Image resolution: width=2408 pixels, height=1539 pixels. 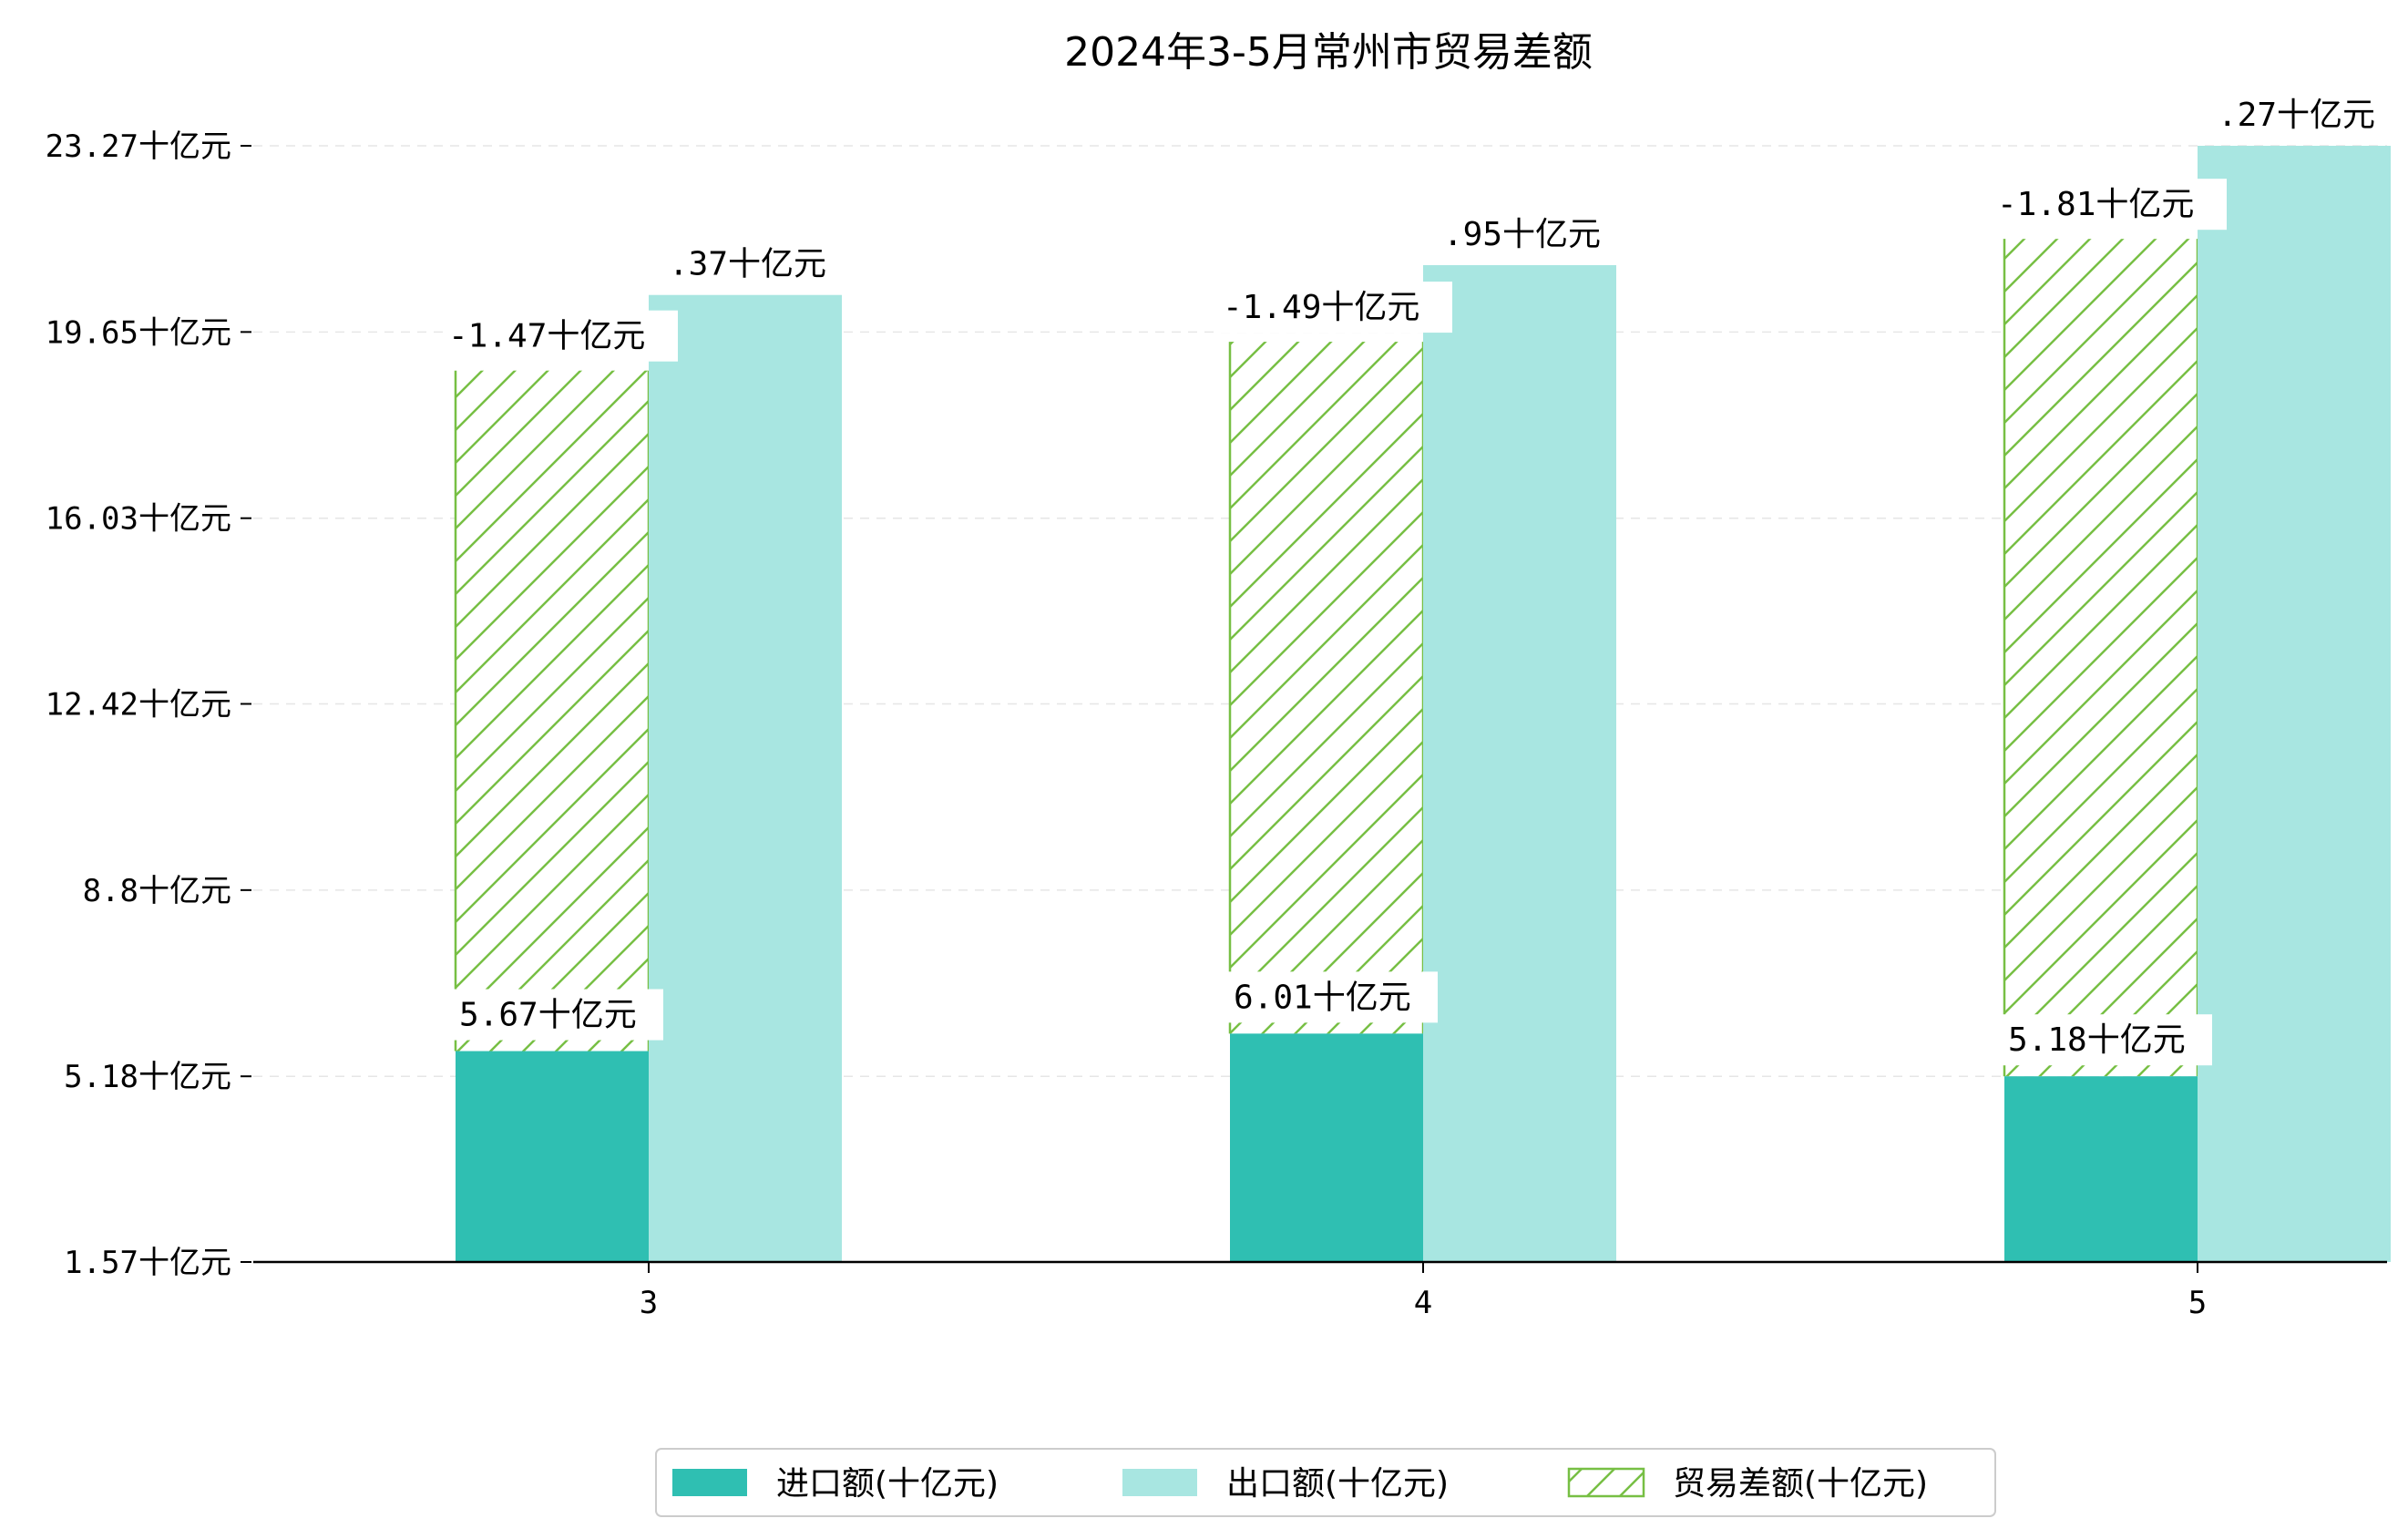 I want to click on y-tick-label: 12.42十亿元, so click(x=139, y=705).